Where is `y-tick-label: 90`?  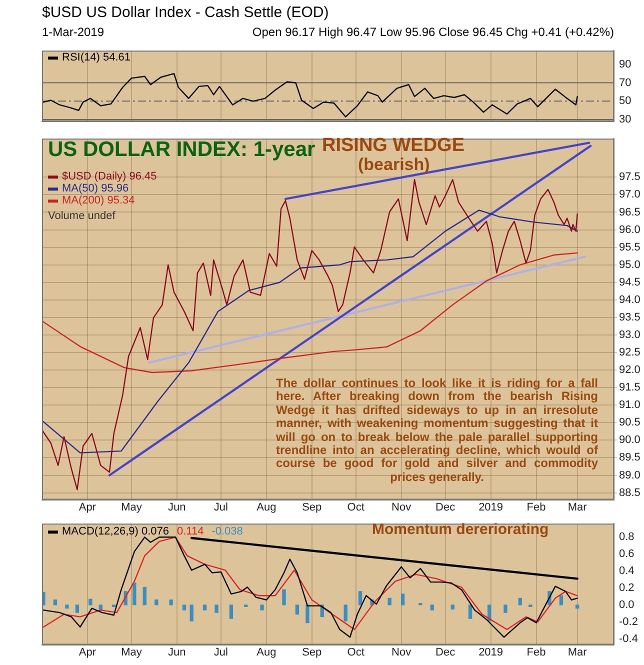
y-tick-label: 90 is located at coordinates (625, 64).